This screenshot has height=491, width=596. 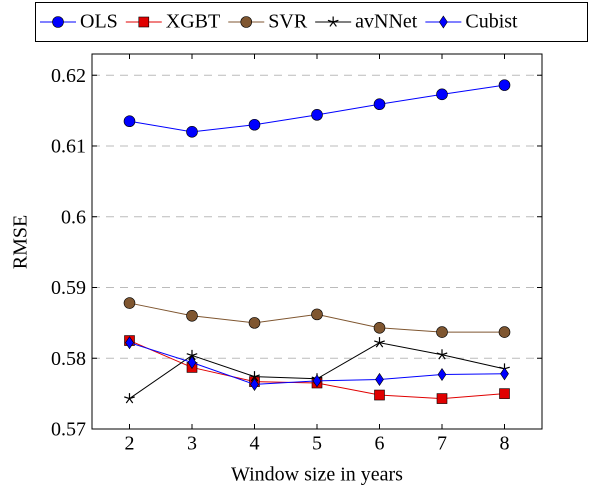 What do you see at coordinates (73, 217) in the screenshot?
I see `y-tick-label: 0.6` at bounding box center [73, 217].